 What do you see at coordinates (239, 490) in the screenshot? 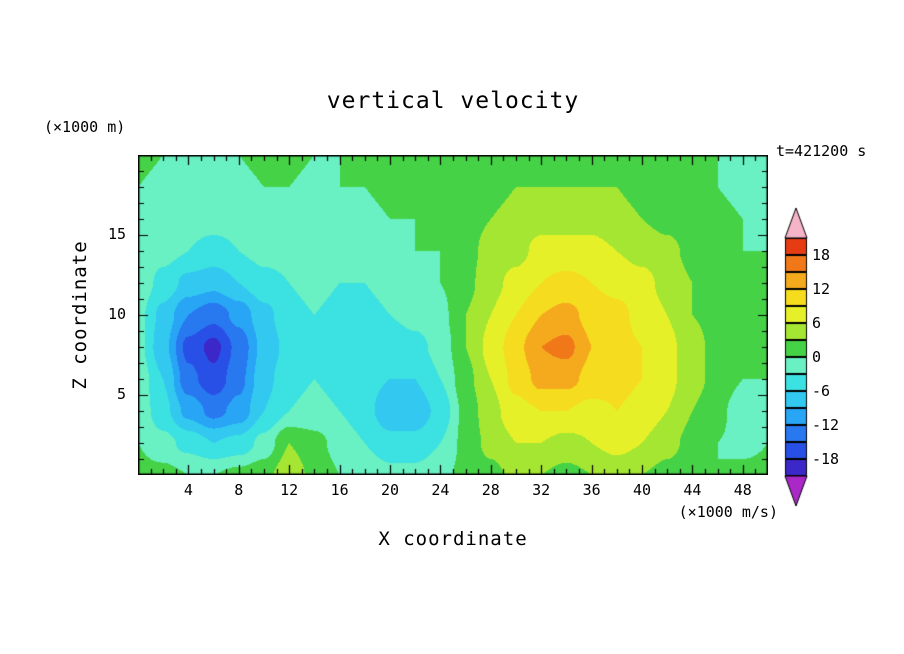
I see `x-tick-label: 8` at bounding box center [239, 490].